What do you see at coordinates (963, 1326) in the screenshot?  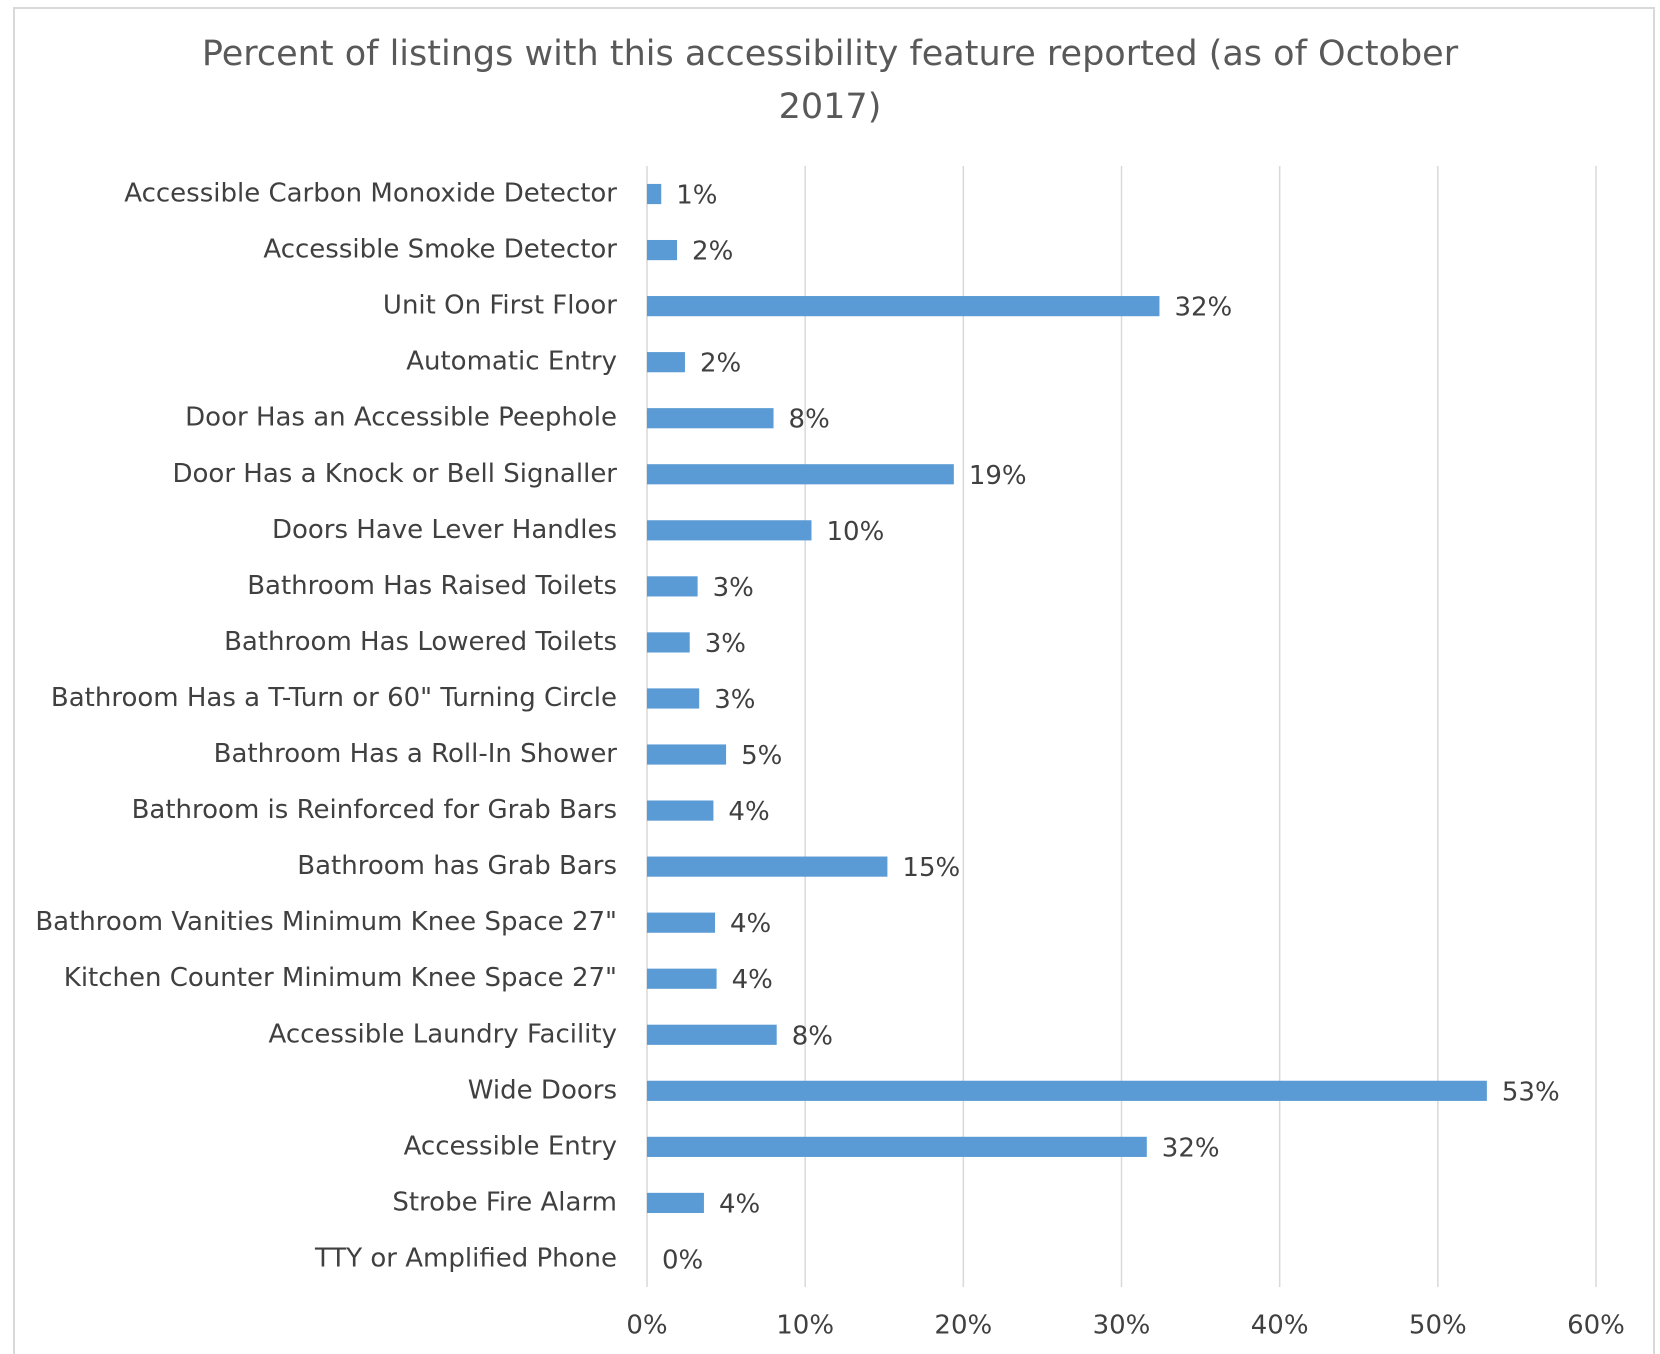 I see `x-tick-label: 20%` at bounding box center [963, 1326].